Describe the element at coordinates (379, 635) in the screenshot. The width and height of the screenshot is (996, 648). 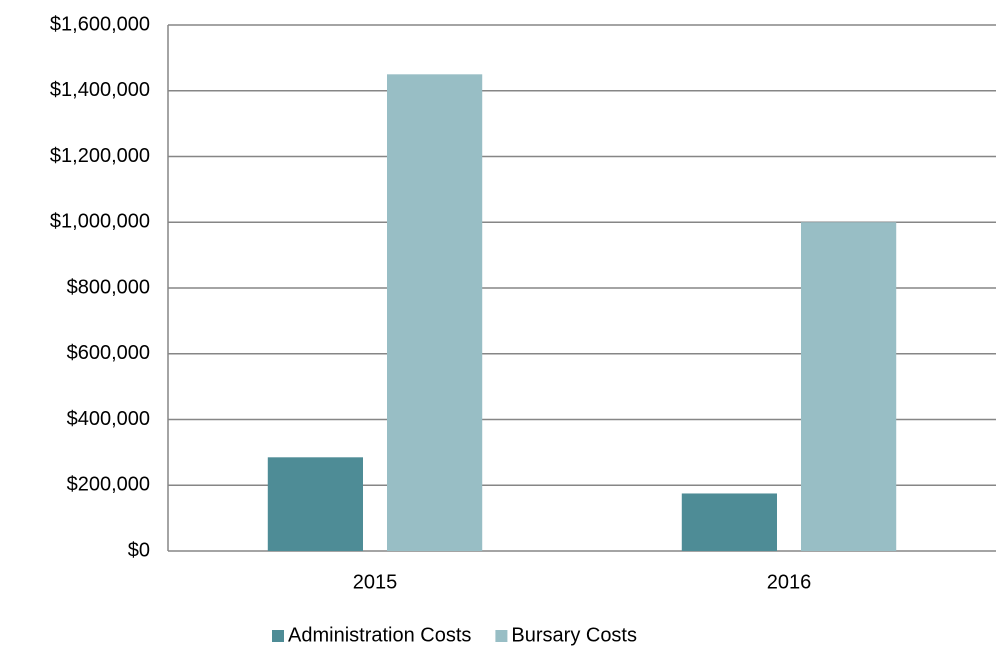
I see `legend-label: Administration Costs` at that location.